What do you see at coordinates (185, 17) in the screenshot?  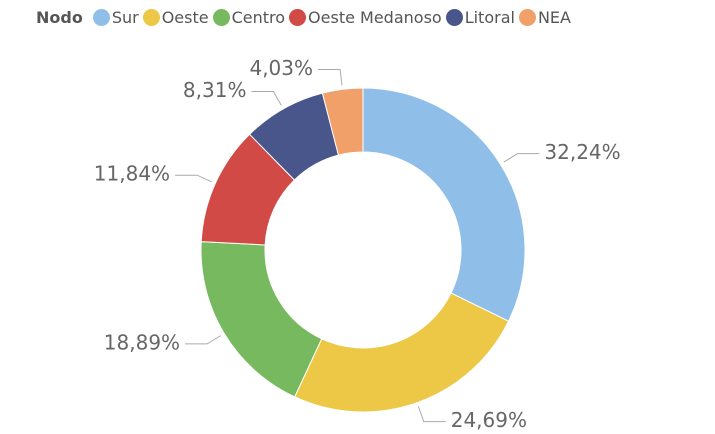 I see `legend-label: Oeste` at bounding box center [185, 17].